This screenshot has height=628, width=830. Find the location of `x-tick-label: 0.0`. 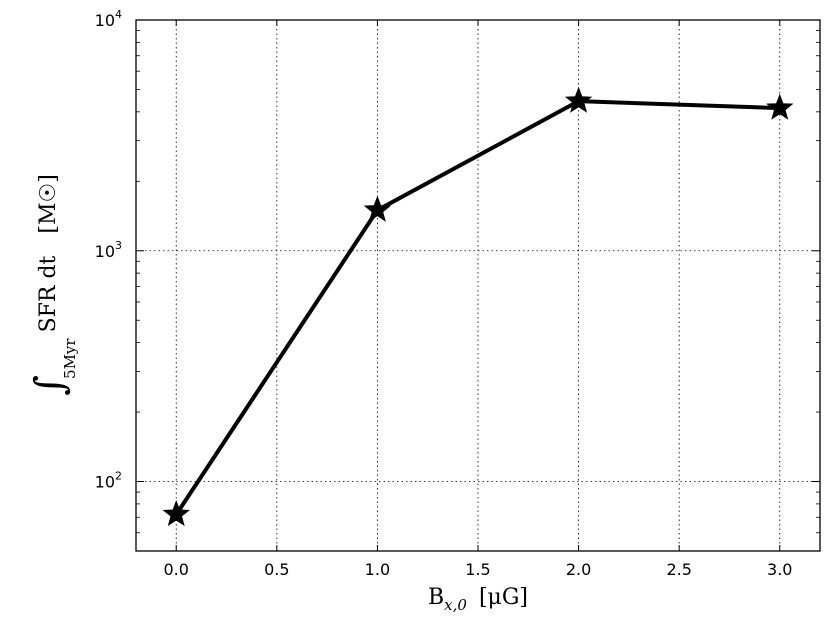

x-tick-label: 0.0 is located at coordinates (176, 569).